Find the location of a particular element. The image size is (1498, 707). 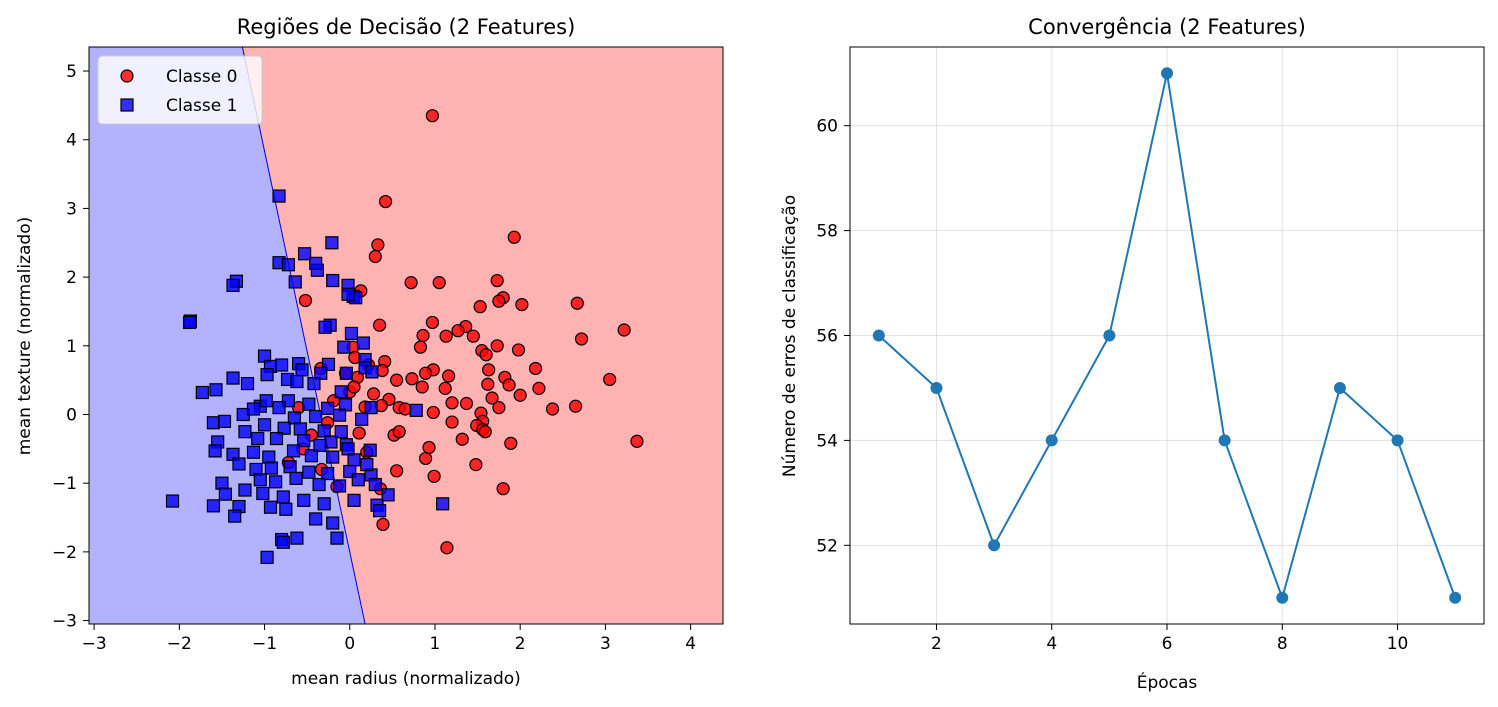

left-y-ticks: −3 −2 −1 0 1 2 3 4 5 is located at coordinates (70, 347).